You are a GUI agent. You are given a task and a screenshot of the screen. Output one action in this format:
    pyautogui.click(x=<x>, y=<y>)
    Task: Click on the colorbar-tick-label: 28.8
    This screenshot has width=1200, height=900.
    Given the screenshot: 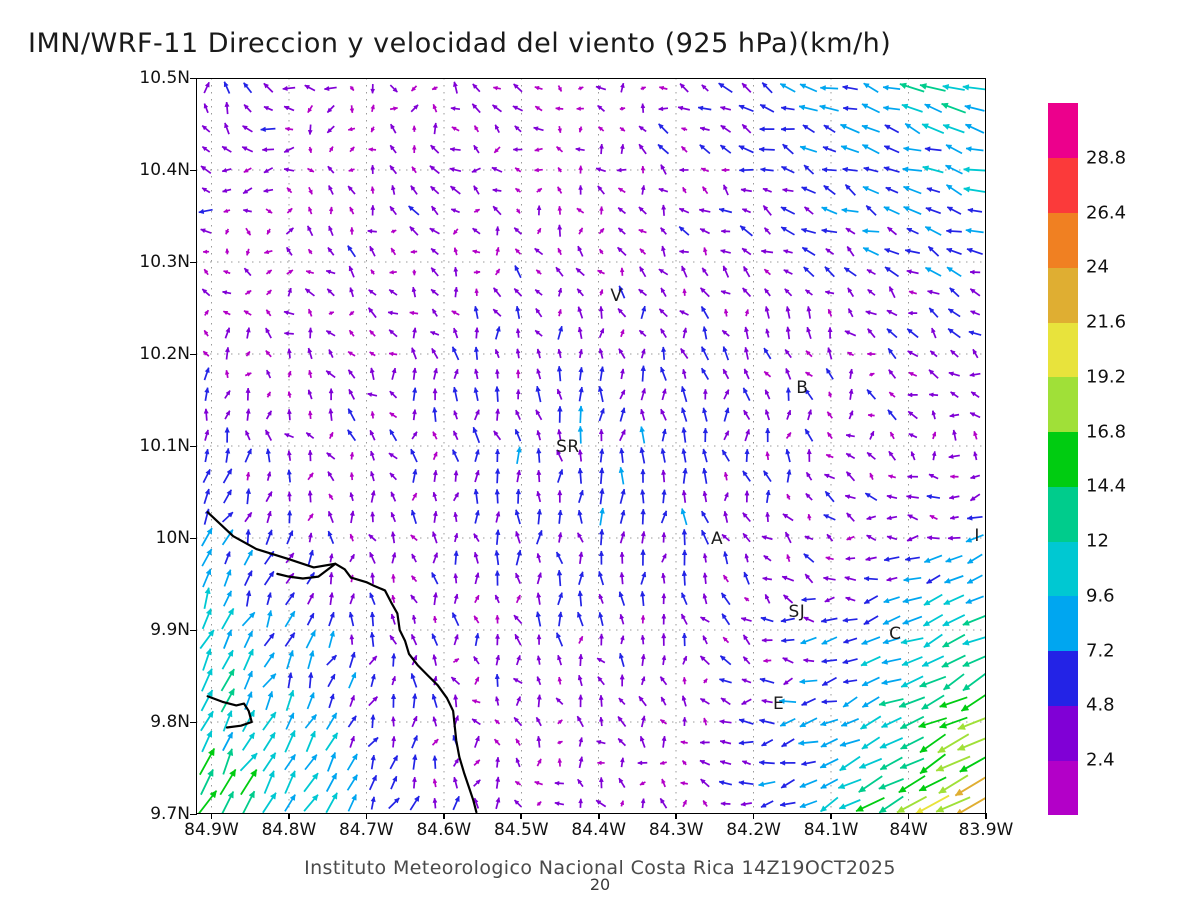 What is the action you would take?
    pyautogui.click(x=1106, y=158)
    